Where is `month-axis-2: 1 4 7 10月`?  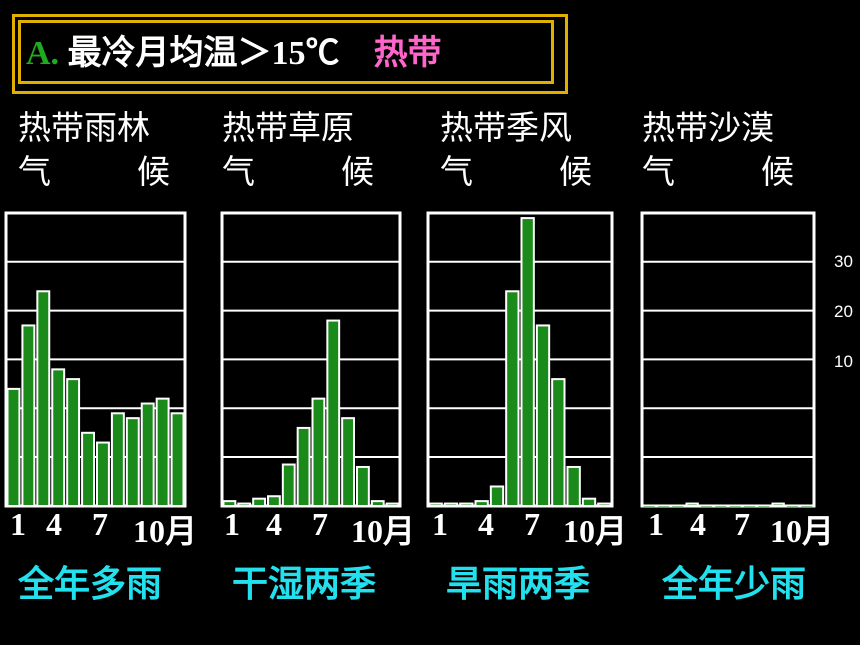
month-axis-2: 1 4 7 10月 is located at coordinates (323, 528).